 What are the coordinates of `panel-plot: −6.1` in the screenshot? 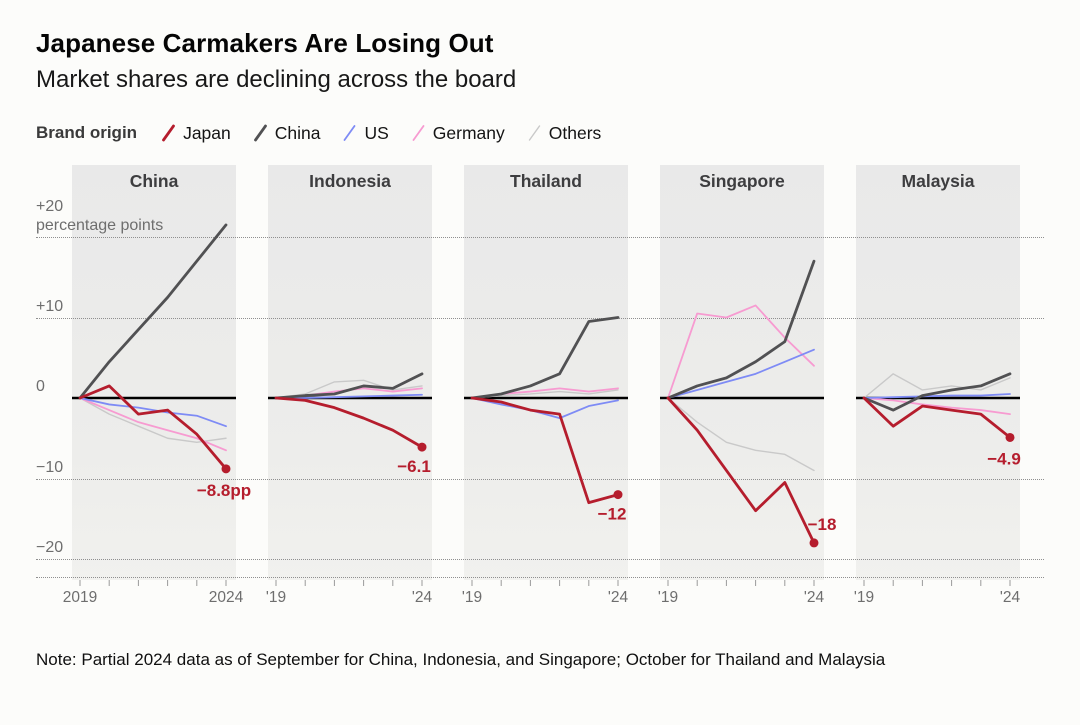 It's located at (350, 479).